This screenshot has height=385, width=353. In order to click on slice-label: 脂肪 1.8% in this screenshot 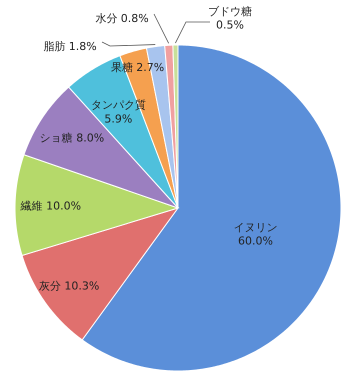, I will do `click(70, 46)`.